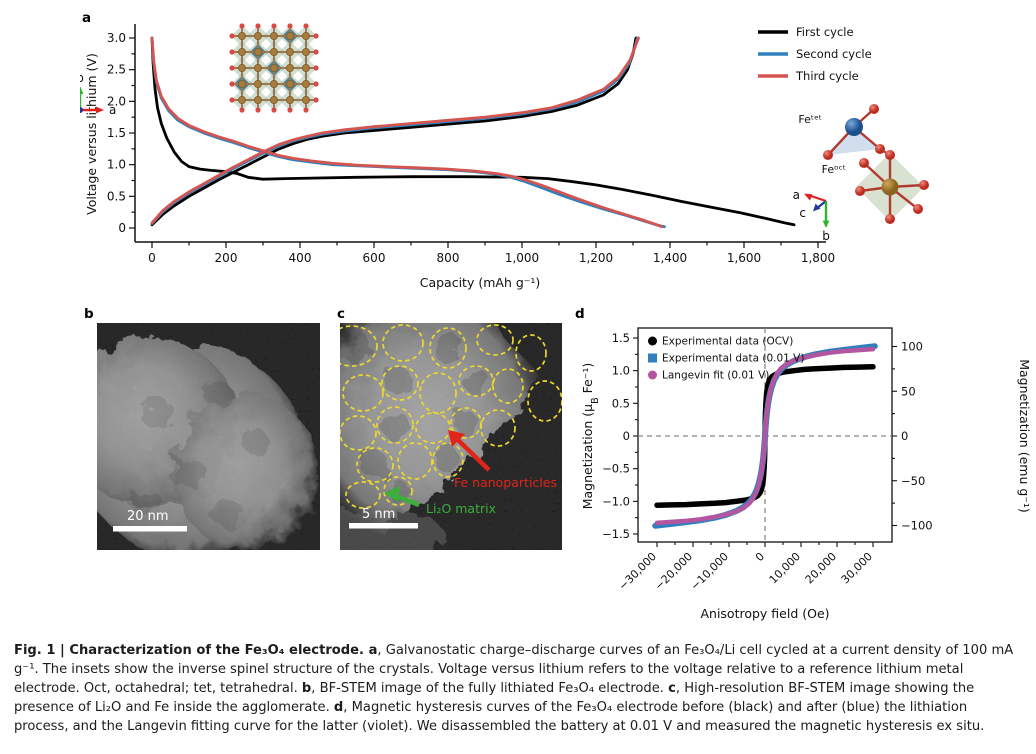 The width and height of the screenshot is (1036, 754). I want to click on curve-third-cycle-charge, so click(395, 130).